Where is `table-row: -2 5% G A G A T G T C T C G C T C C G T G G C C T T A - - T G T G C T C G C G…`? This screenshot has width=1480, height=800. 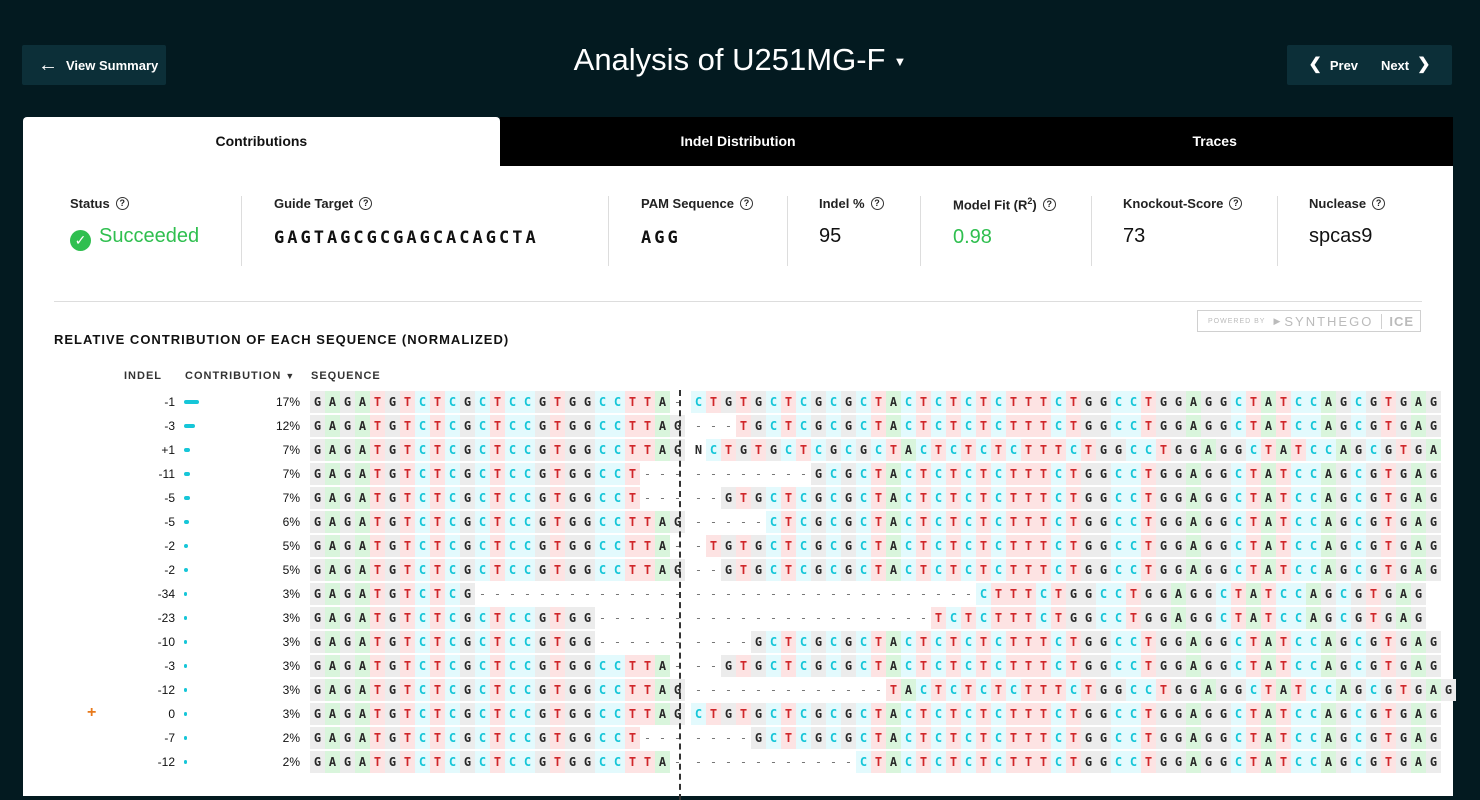 table-row: -2 5% G A G A T G T C T C G C T C C G T G G C C T T A - - T G T G C T C G C G… is located at coordinates (738, 546).